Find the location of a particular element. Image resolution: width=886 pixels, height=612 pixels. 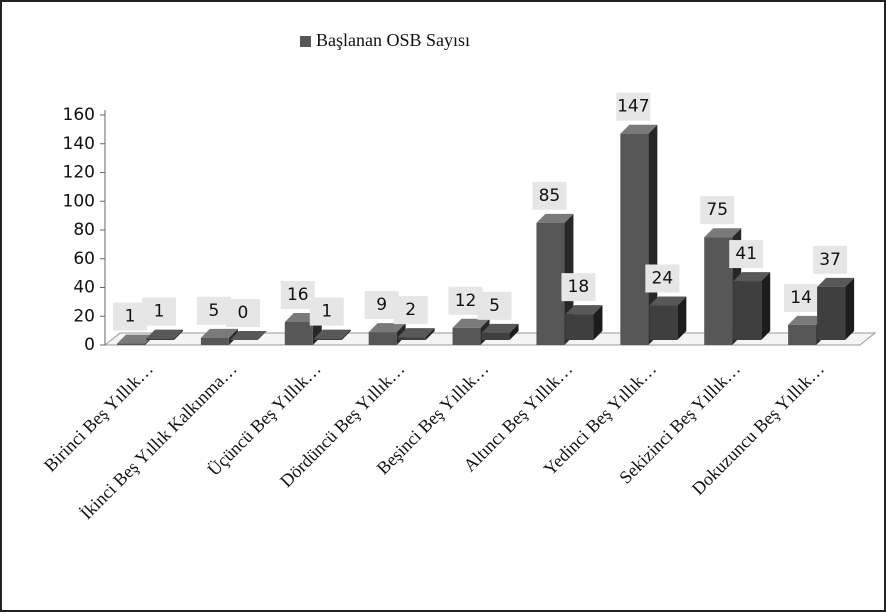

value-label: 9 is located at coordinates (381, 305).